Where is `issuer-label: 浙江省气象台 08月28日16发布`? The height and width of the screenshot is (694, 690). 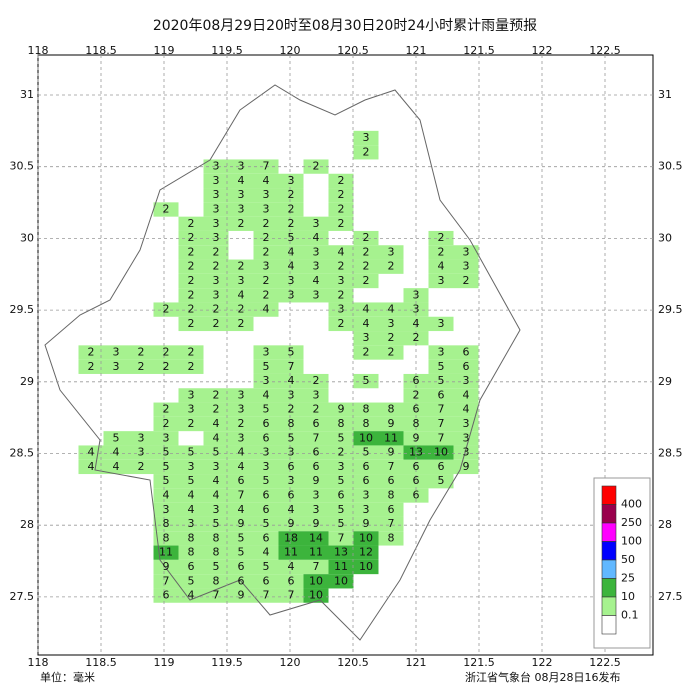 issuer-label: 浙江省气象台 08月28日16发布 is located at coordinates (543, 677).